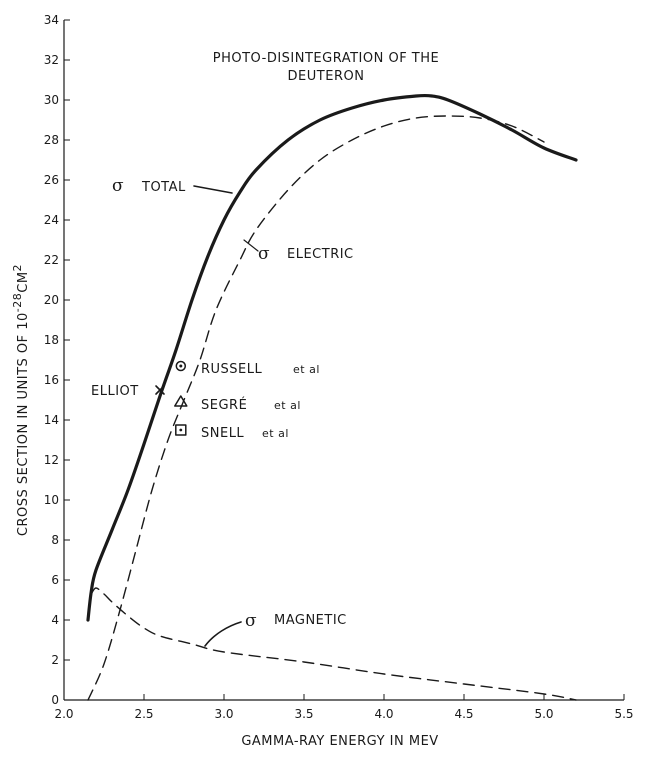 Image resolution: width=647 pixels, height=759 pixels. What do you see at coordinates (264, 254) in the screenshot?
I see `sigma-electric-symbol: σ` at bounding box center [264, 254].